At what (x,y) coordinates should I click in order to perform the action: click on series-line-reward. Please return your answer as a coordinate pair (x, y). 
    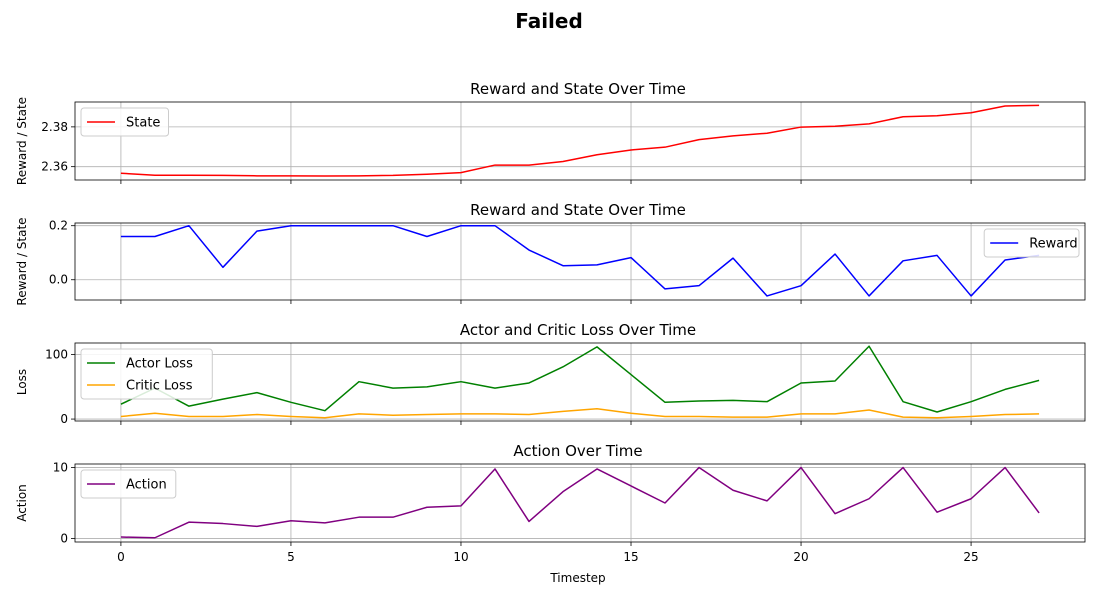
    Looking at the image, I should click on (580, 260).